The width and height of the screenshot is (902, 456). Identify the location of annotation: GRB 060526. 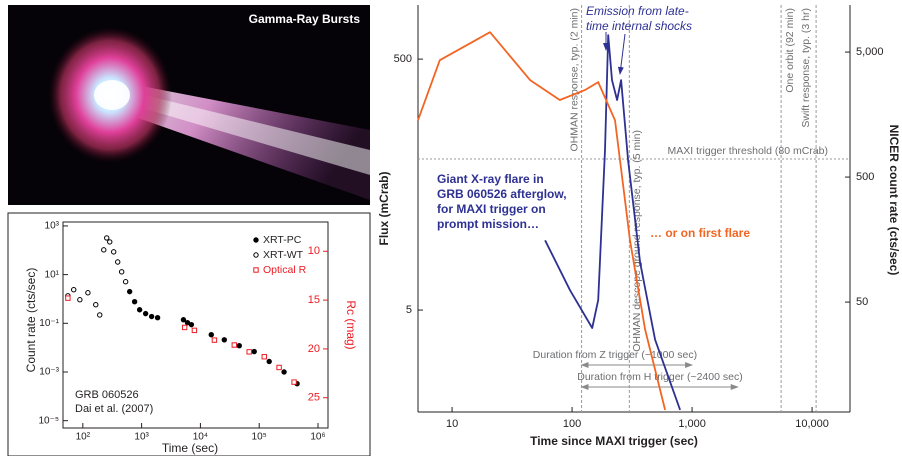
(107, 395).